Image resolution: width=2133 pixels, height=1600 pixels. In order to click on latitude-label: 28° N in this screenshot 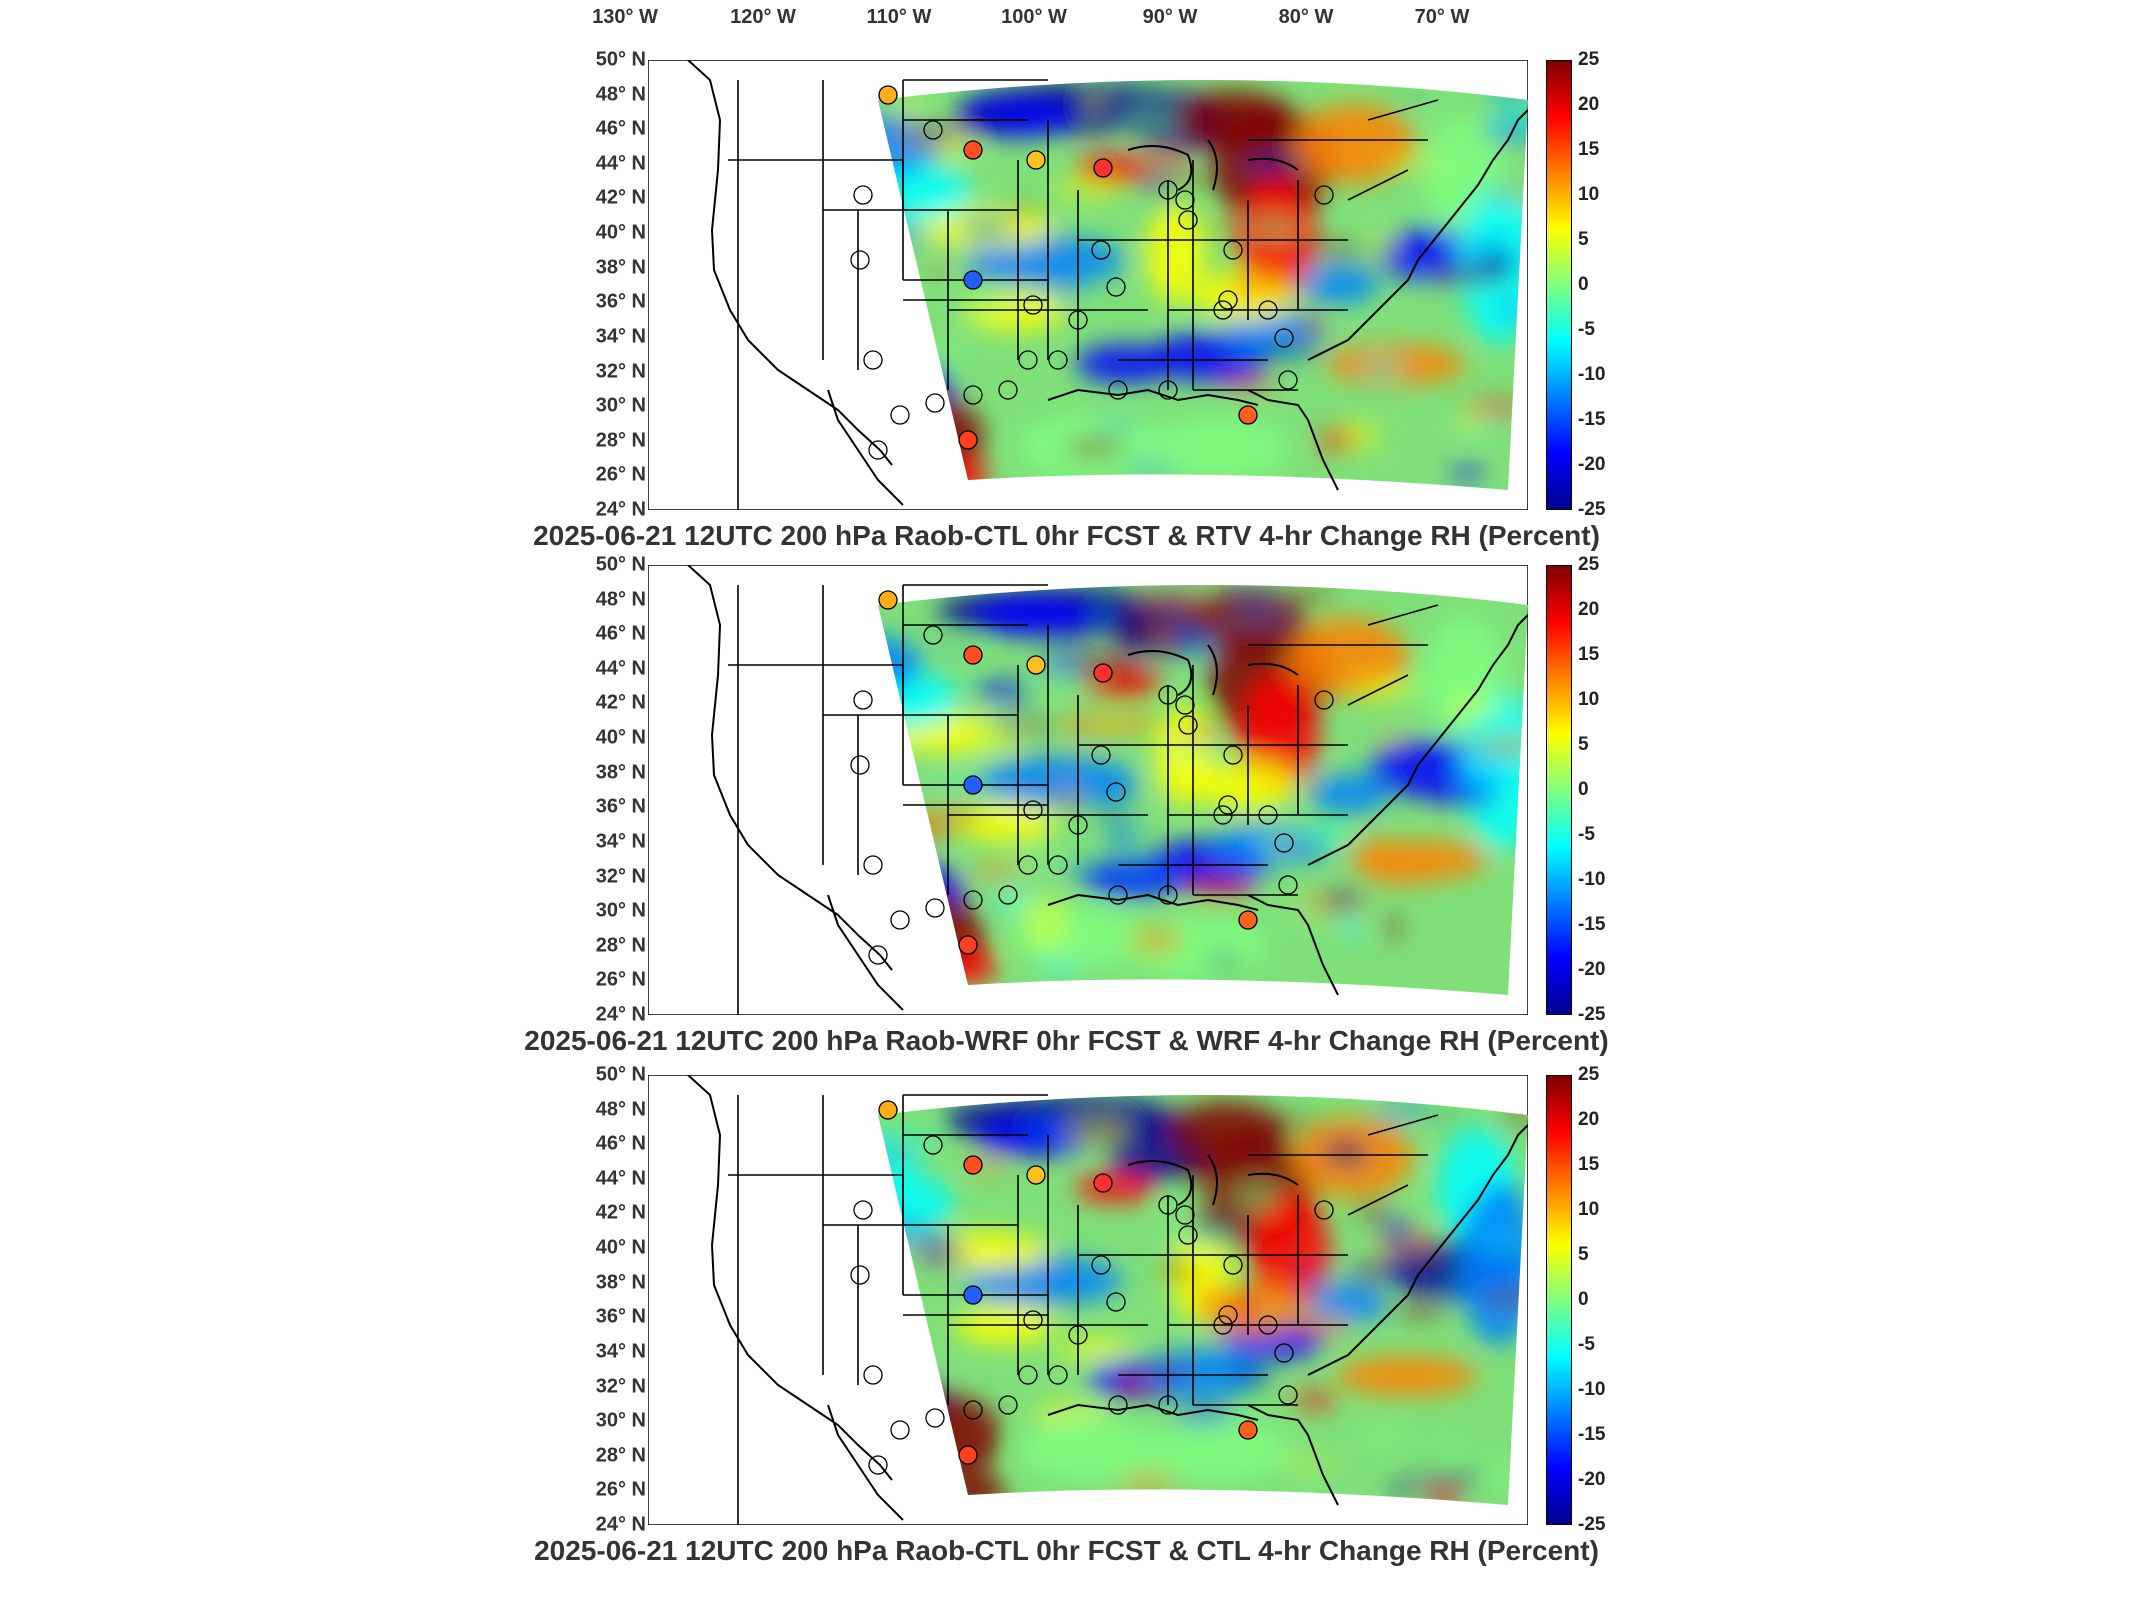, I will do `click(620, 1455)`.